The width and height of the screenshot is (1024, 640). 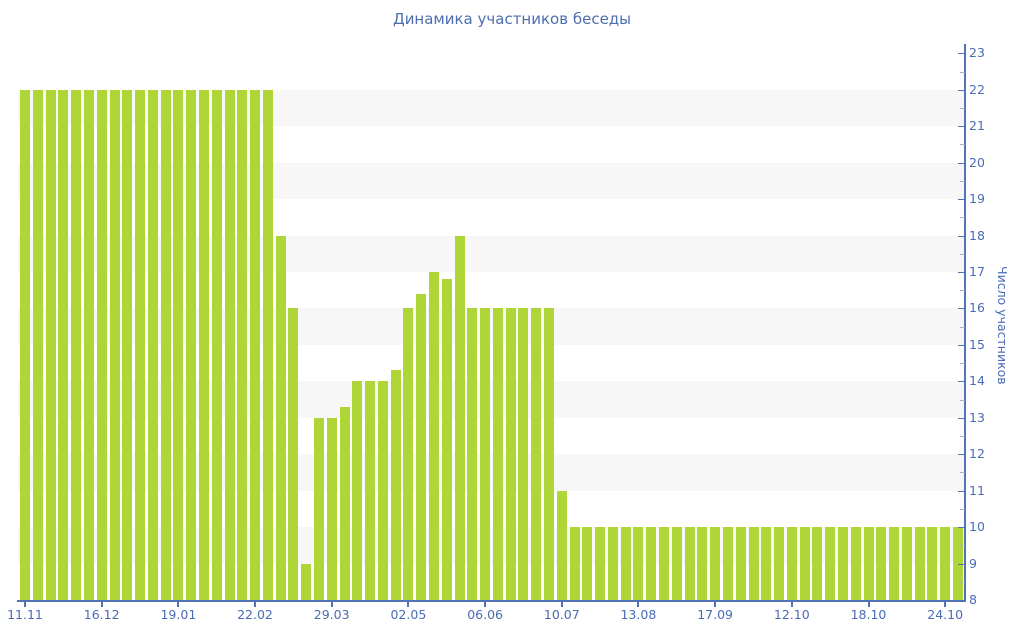 What do you see at coordinates (977, 527) in the screenshot?
I see `y-tick-label: 10` at bounding box center [977, 527].